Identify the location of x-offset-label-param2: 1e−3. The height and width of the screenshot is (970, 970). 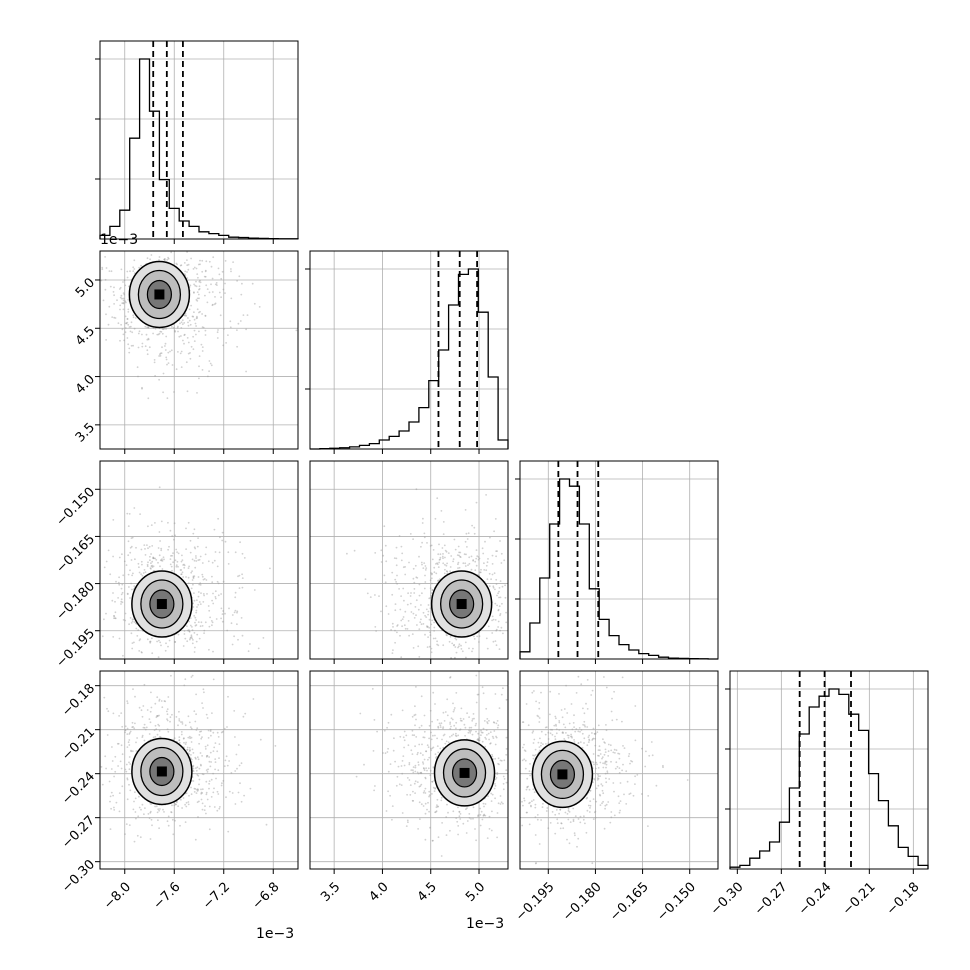
(485, 924).